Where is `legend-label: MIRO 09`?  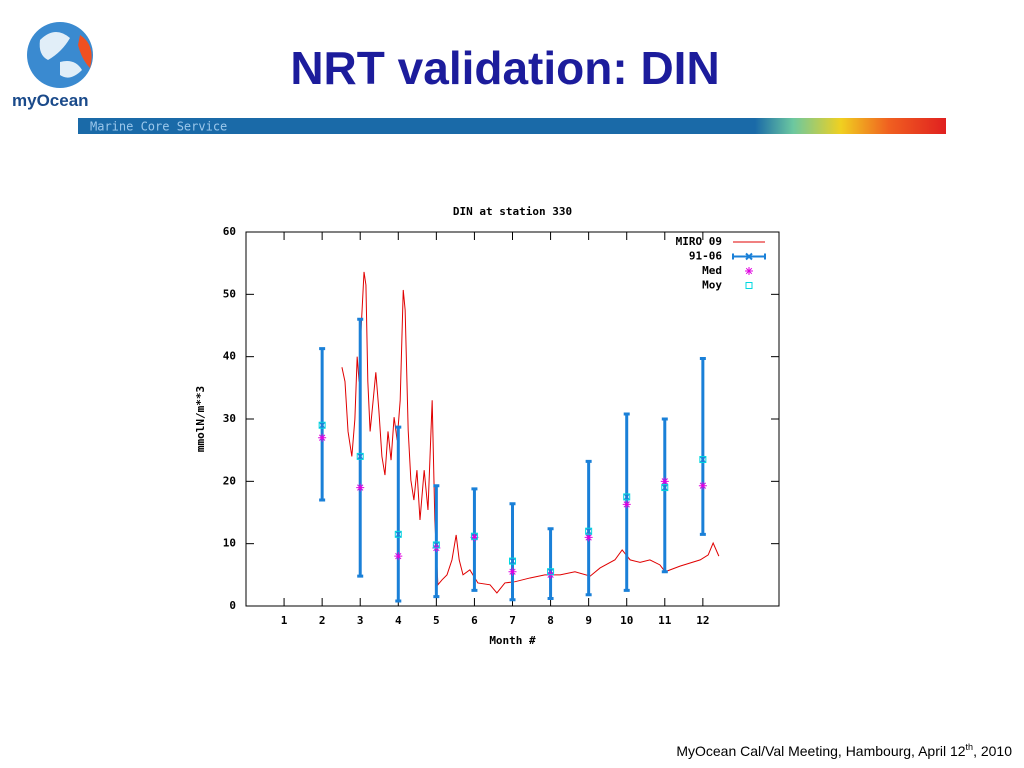 legend-label: MIRO 09 is located at coordinates (699, 241).